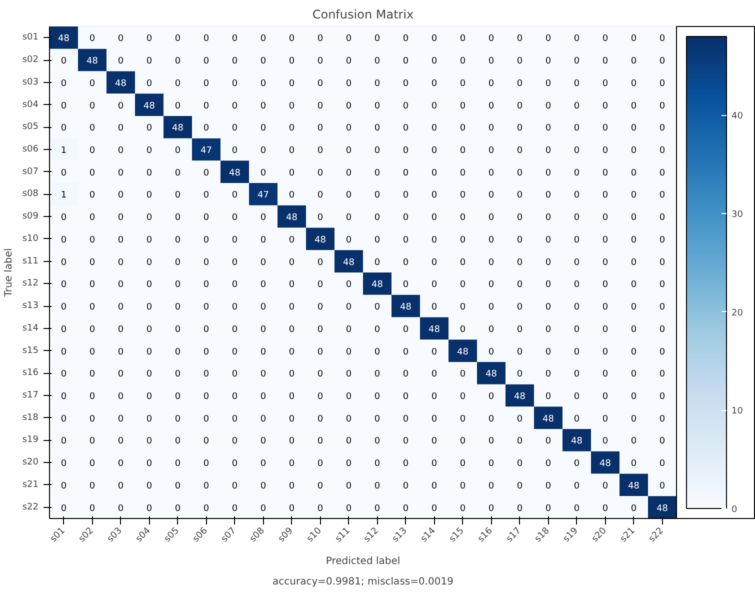 This screenshot has width=755, height=592. I want to click on y-tick-label: s10, so click(30, 239).